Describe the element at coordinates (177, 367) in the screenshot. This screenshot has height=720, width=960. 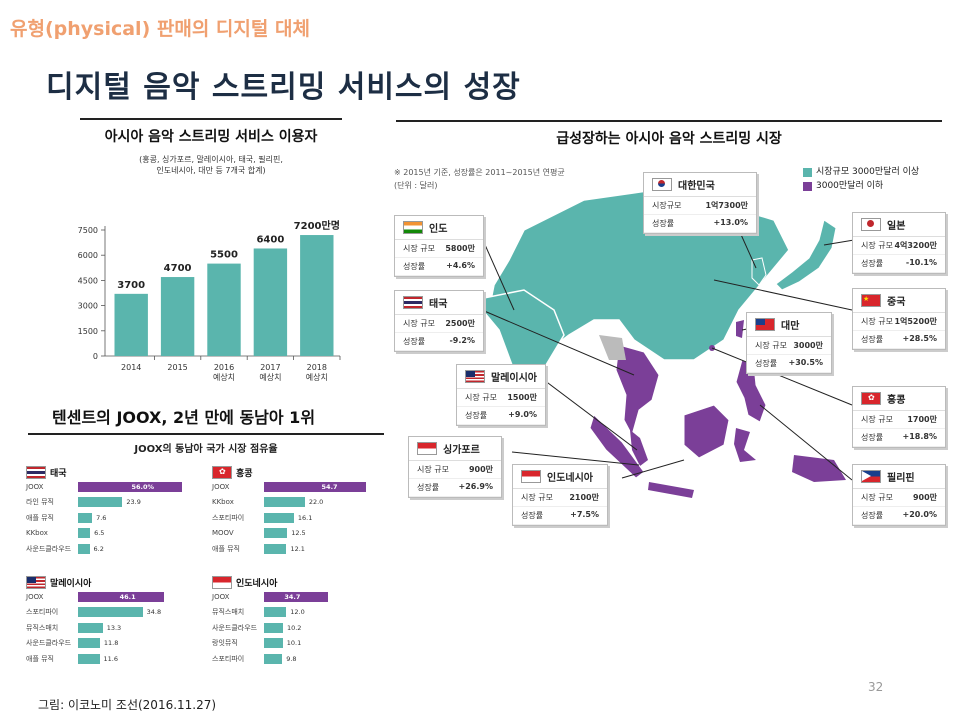
I see `x-tick-label: 2015` at that location.